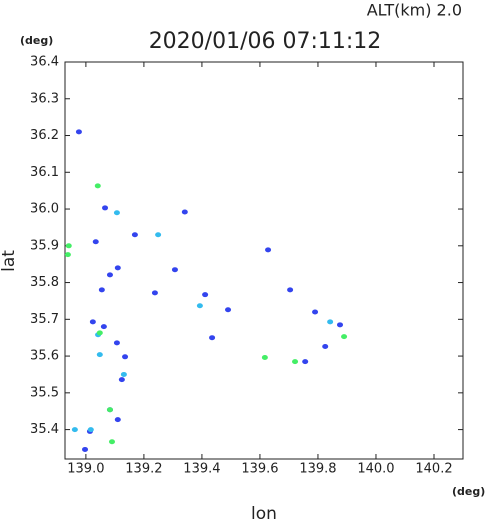 This screenshot has height=525, width=490. Describe the element at coordinates (375, 469) in the screenshot. I see `x-tick-label: 140.0` at that location.